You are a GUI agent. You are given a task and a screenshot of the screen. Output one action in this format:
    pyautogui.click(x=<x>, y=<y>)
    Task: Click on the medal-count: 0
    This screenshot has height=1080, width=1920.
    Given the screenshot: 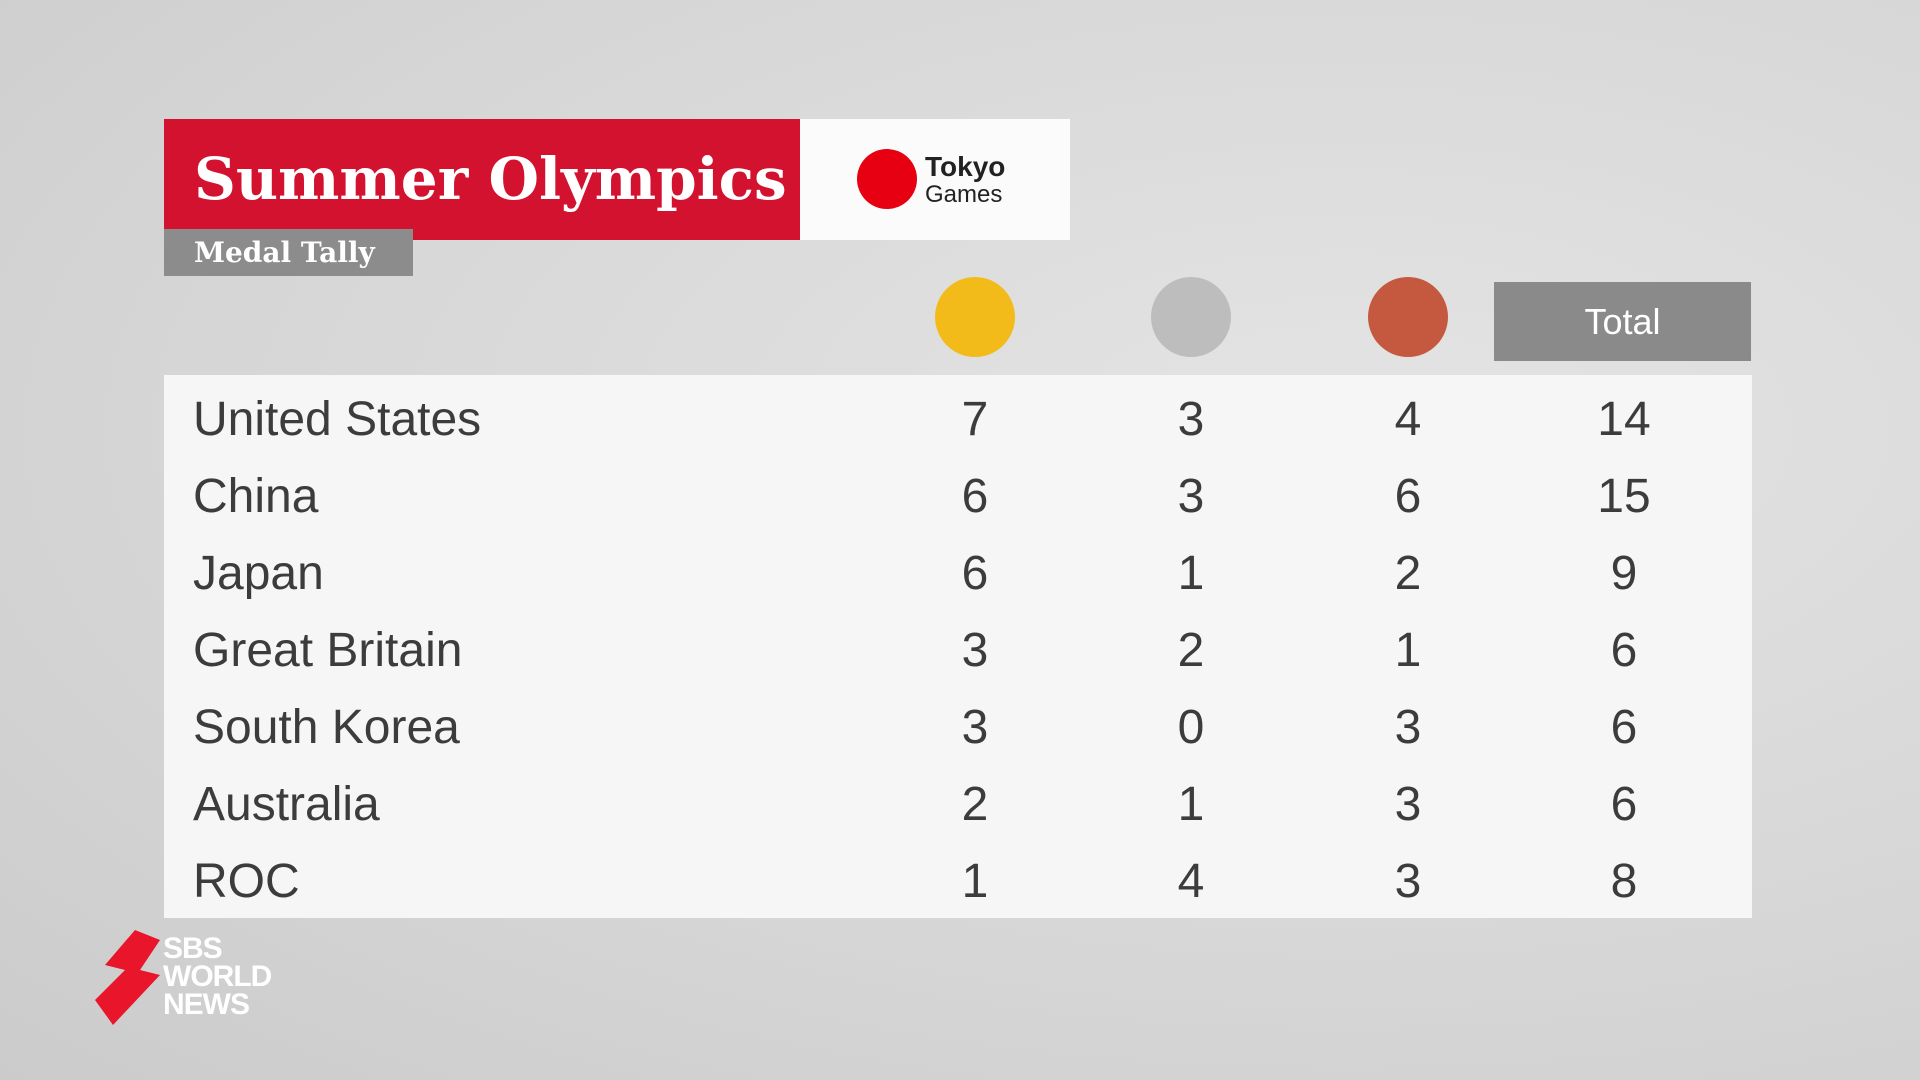 What is the action you would take?
    pyautogui.click(x=1191, y=727)
    